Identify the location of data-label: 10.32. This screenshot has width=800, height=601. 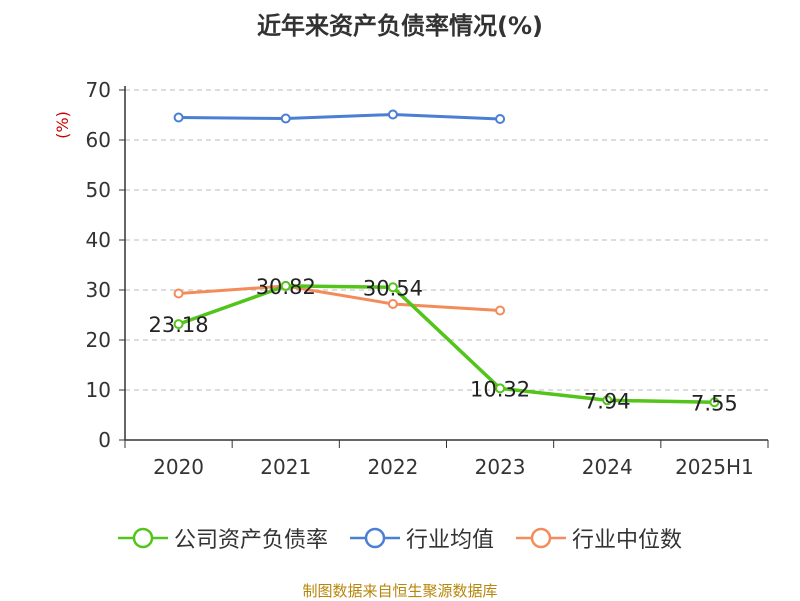
(500, 389).